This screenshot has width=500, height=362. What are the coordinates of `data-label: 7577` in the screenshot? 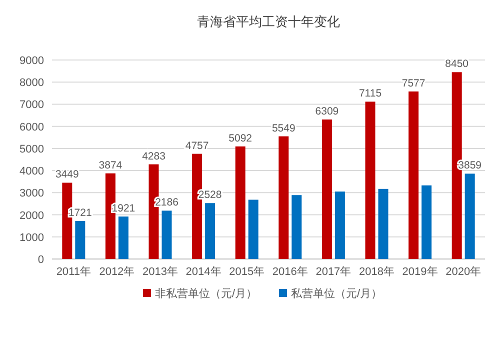 It's located at (414, 83).